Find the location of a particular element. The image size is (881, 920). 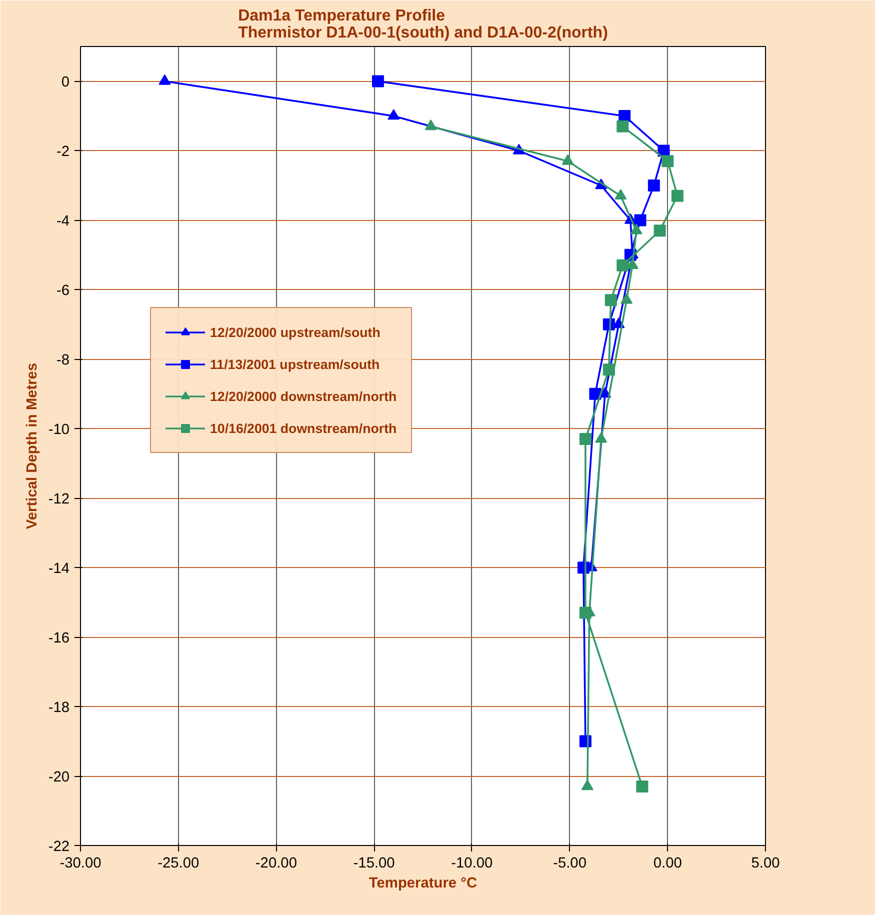

x-tick-label: -25.00 is located at coordinates (179, 864).